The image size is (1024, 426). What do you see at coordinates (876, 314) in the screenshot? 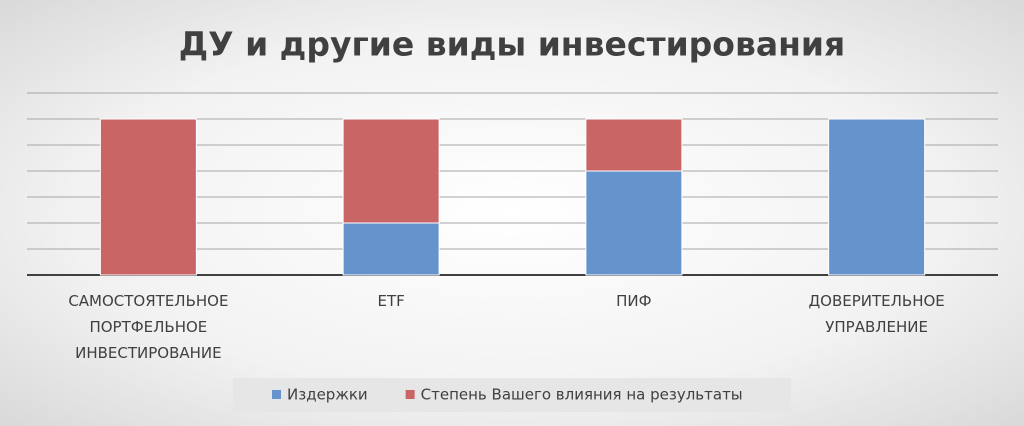
I see `x-tick-label: ДОВЕРИТЕЛЬНОЕ УПРАВЛЕНИЕ` at bounding box center [876, 314].